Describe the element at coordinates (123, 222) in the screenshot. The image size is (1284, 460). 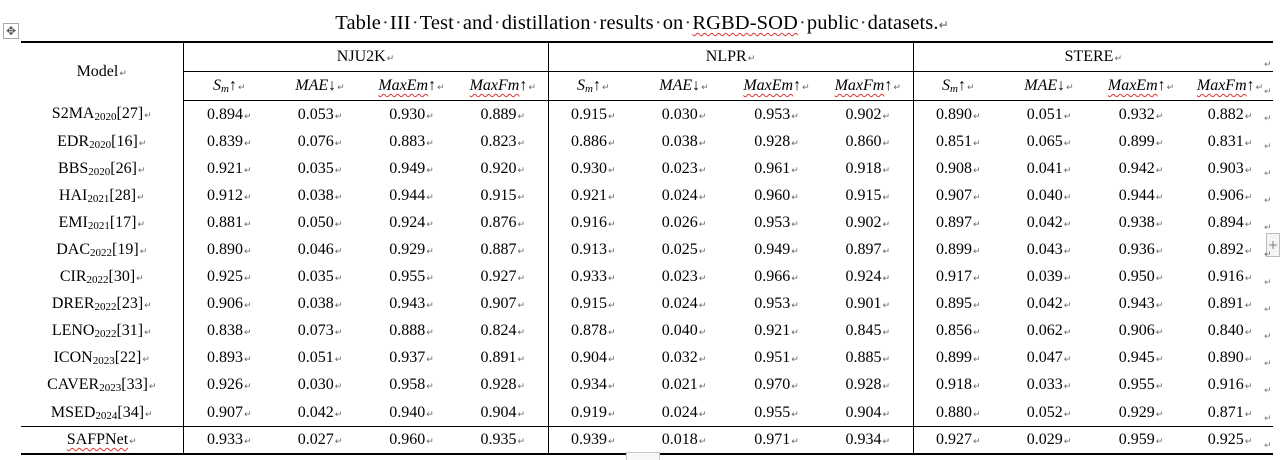
I see `model-reference: [17]` at that location.